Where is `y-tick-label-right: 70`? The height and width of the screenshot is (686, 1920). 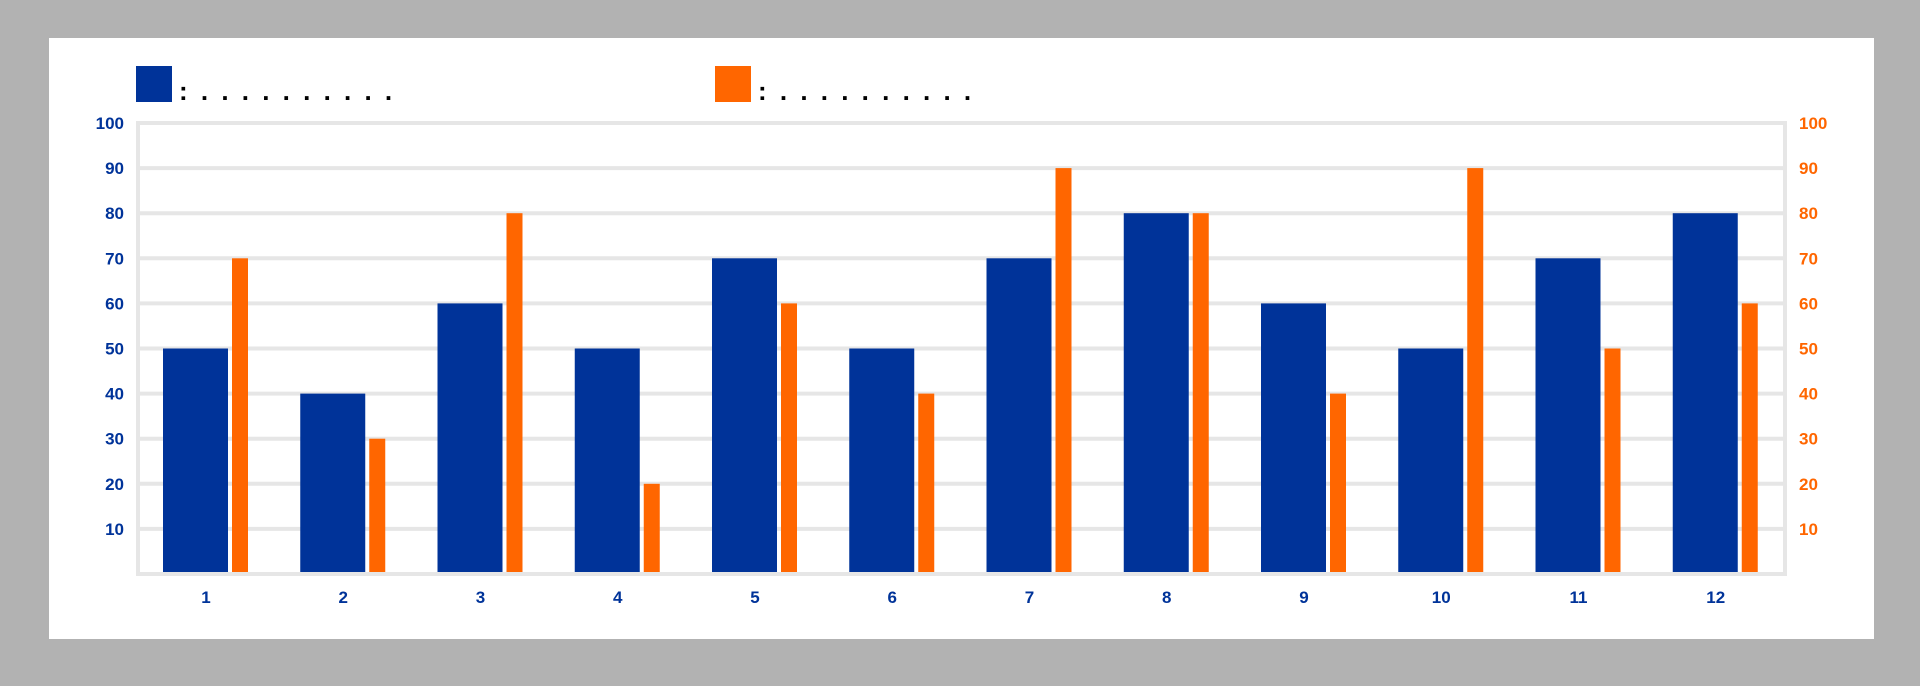
y-tick-label-right: 70 is located at coordinates (1808, 258).